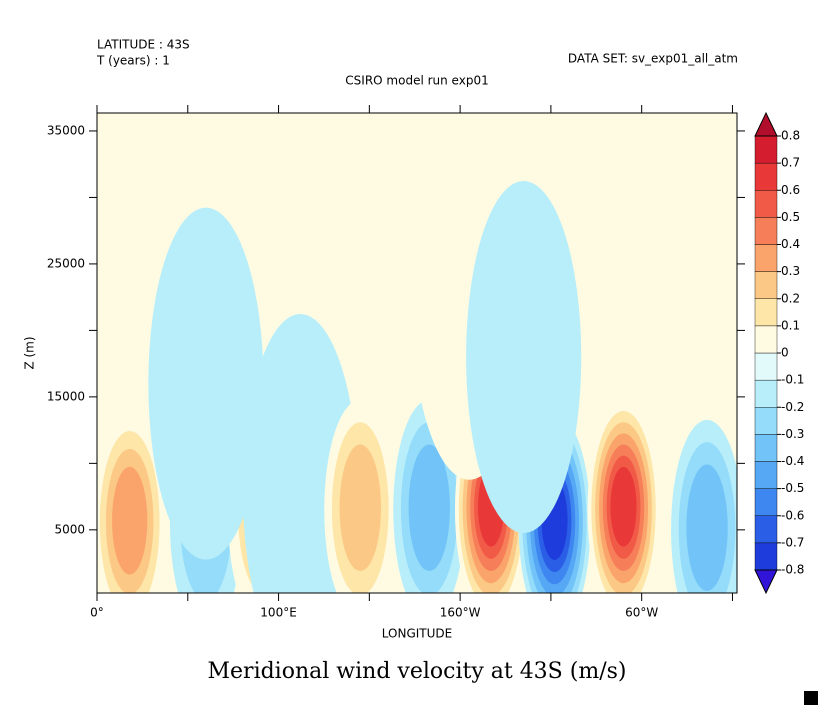  What do you see at coordinates (792, 380) in the screenshot?
I see `colorbar-label: -0.1` at bounding box center [792, 380].